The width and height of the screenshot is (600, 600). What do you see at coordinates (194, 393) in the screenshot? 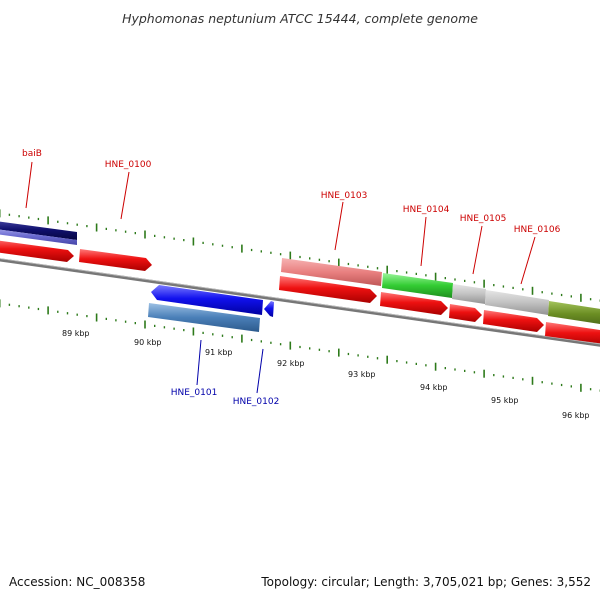
I see `gene-label-HNE_0101: HNE_0101` at bounding box center [194, 393].